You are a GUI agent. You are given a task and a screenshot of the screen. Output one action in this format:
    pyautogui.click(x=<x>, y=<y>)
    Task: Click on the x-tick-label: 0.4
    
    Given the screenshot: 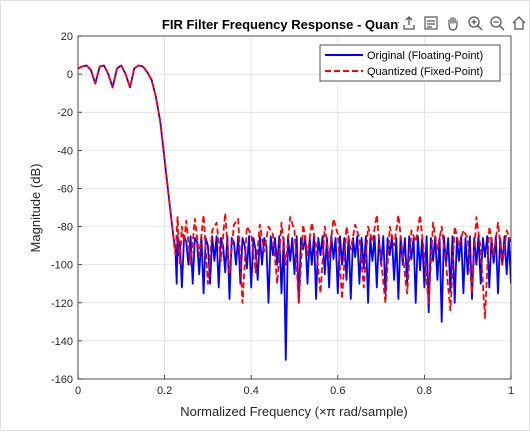 What is the action you would take?
    pyautogui.click(x=251, y=391)
    